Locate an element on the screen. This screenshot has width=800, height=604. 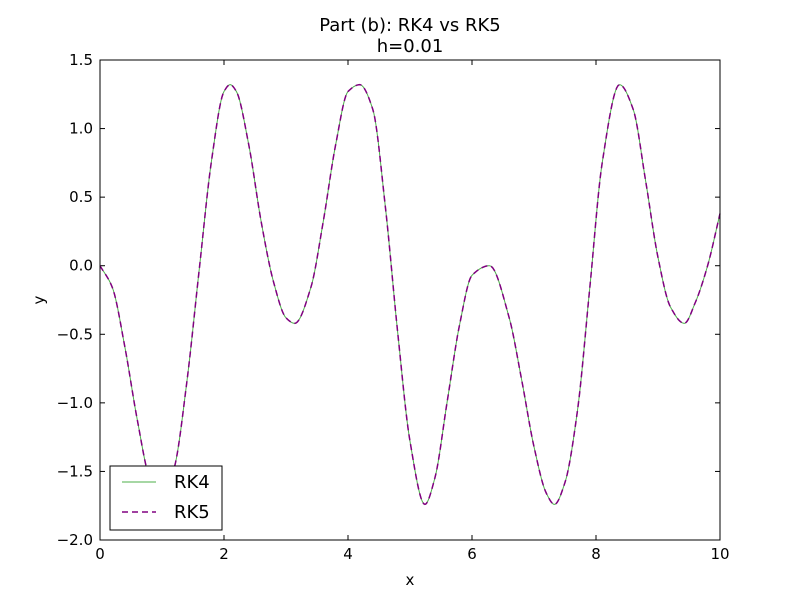
chart-subtitle: h=0.01 is located at coordinates (410, 46).